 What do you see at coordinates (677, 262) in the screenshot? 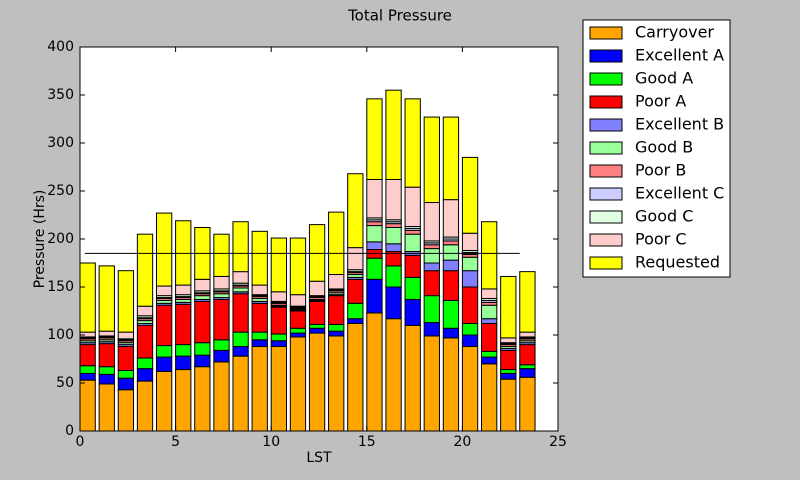
I see `legend-label: Requested` at bounding box center [677, 262].